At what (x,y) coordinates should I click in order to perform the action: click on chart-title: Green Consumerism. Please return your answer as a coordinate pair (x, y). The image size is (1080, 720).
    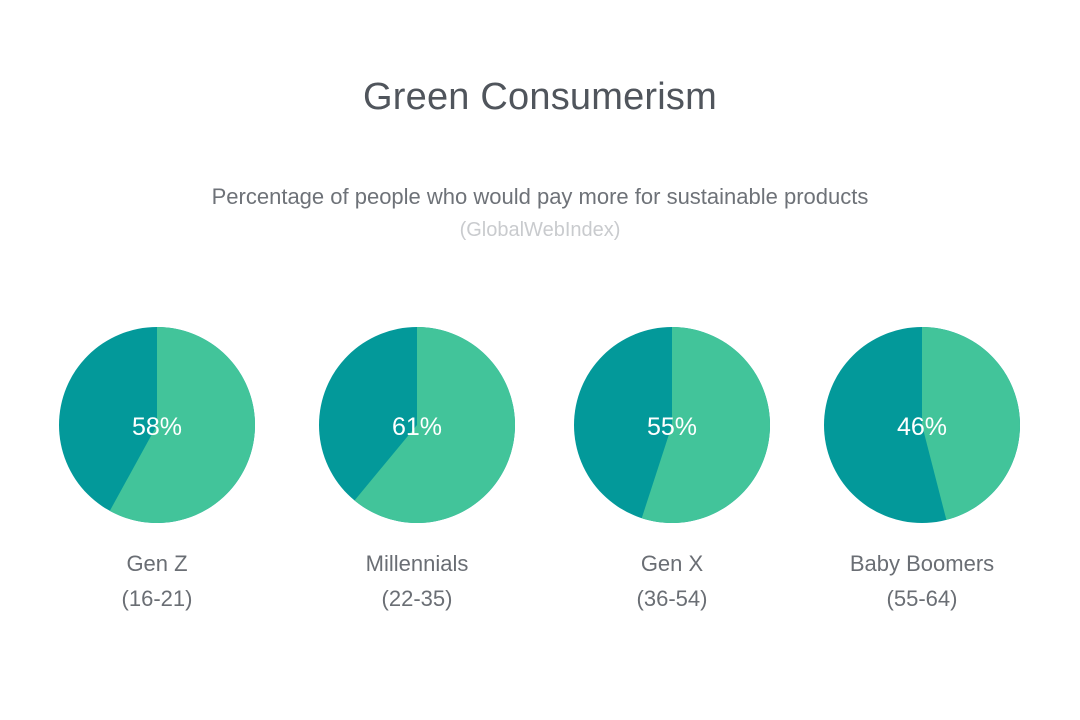
    Looking at the image, I should click on (540, 97).